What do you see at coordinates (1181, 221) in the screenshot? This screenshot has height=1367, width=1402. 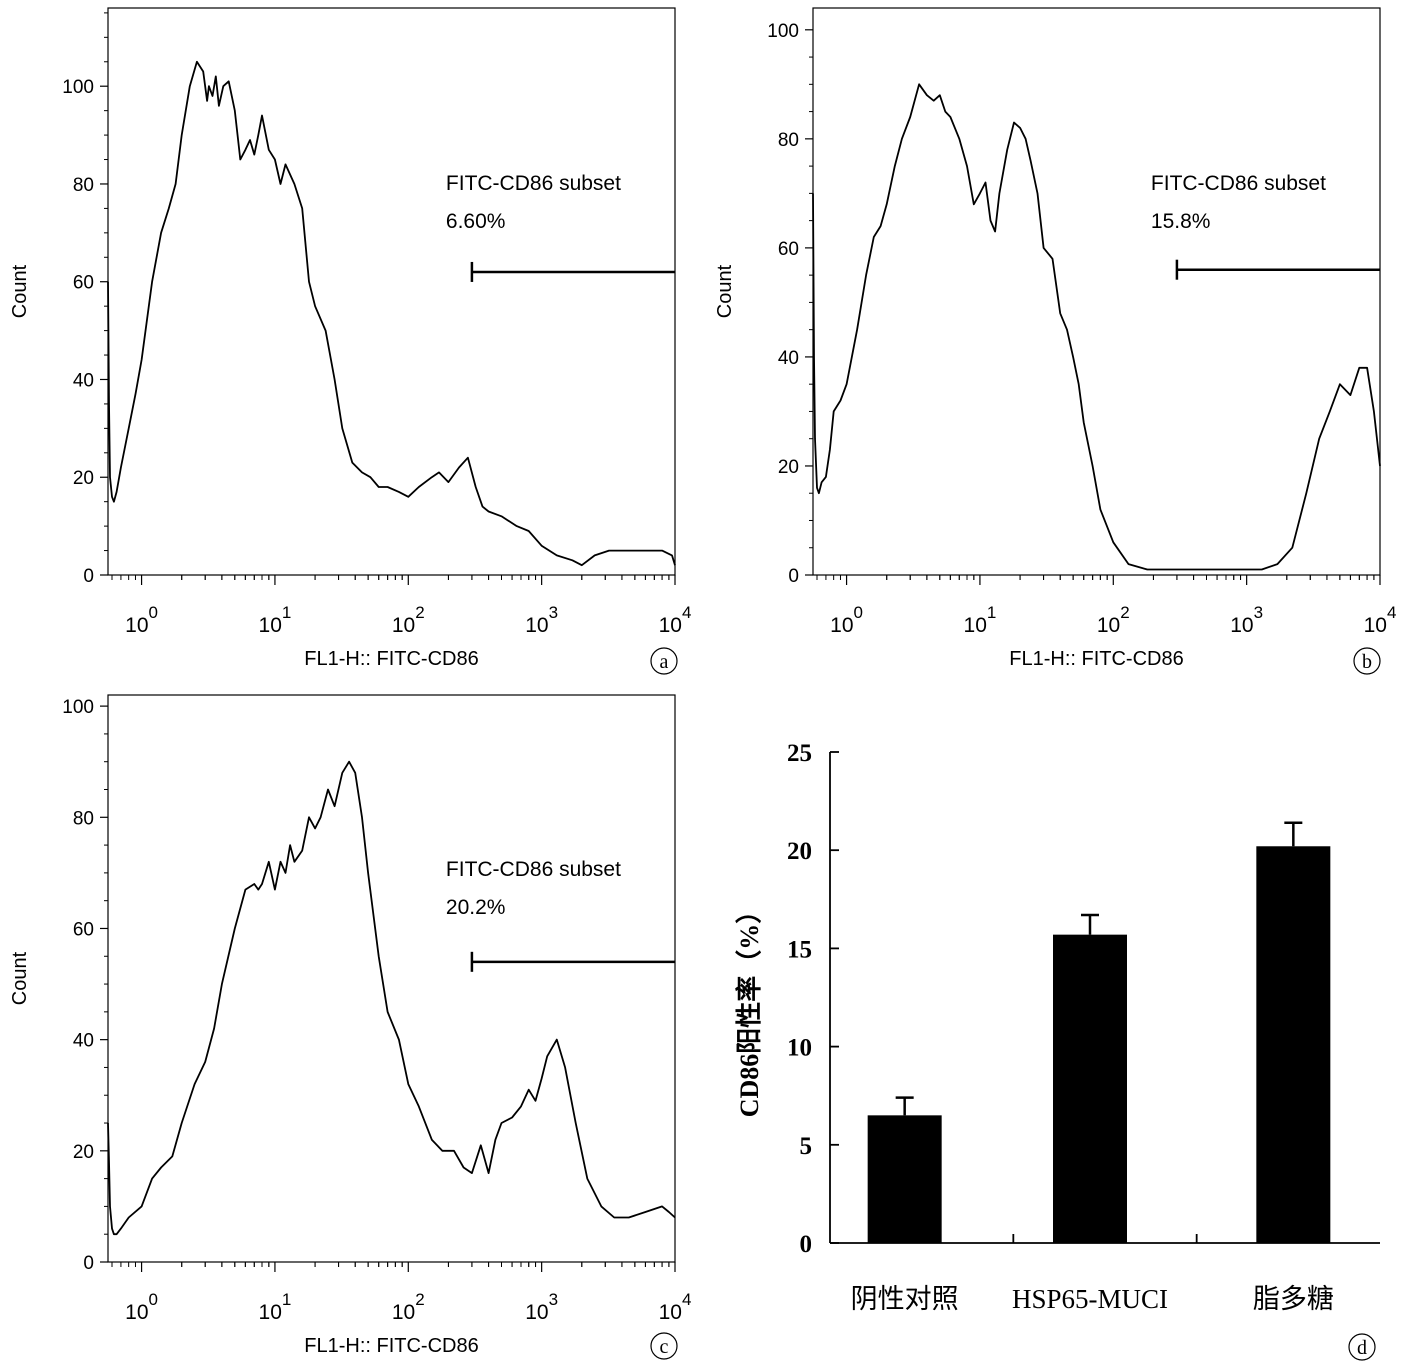 I see `gate-value: 15.8%` at bounding box center [1181, 221].